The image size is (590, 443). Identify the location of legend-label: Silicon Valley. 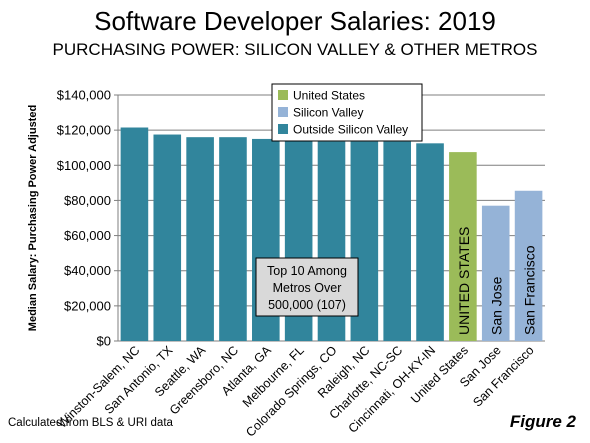
(328, 113).